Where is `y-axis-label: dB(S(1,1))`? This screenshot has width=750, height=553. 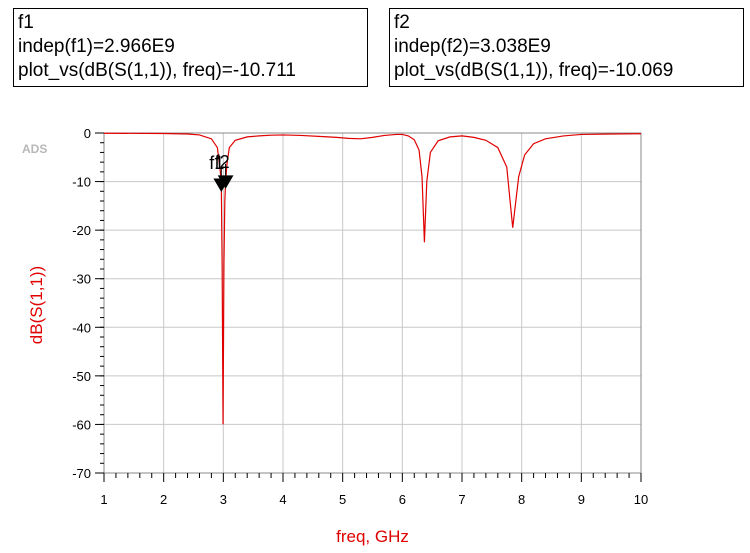 y-axis-label: dB(S(1,1)) is located at coordinates (36, 305).